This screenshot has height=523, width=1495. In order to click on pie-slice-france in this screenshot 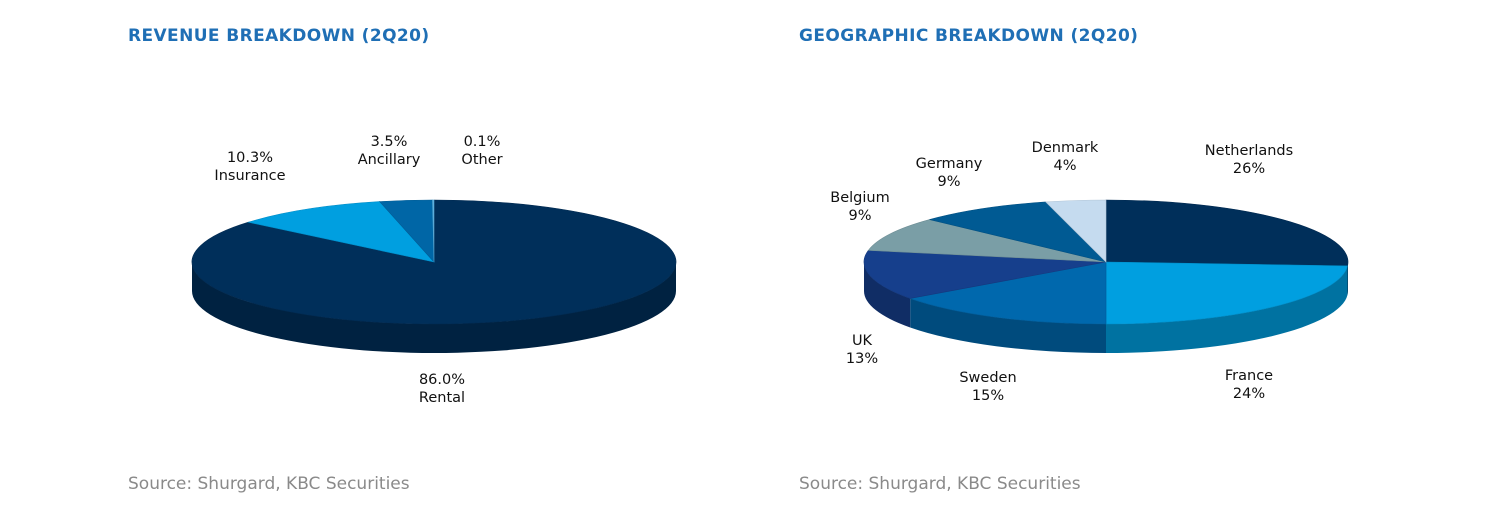, I will do `click(1226, 293)`.